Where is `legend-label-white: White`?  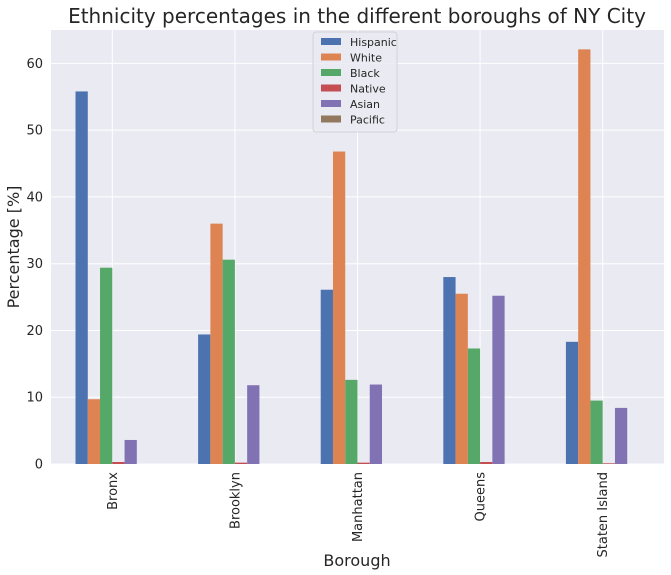 legend-label-white: White is located at coordinates (366, 58).